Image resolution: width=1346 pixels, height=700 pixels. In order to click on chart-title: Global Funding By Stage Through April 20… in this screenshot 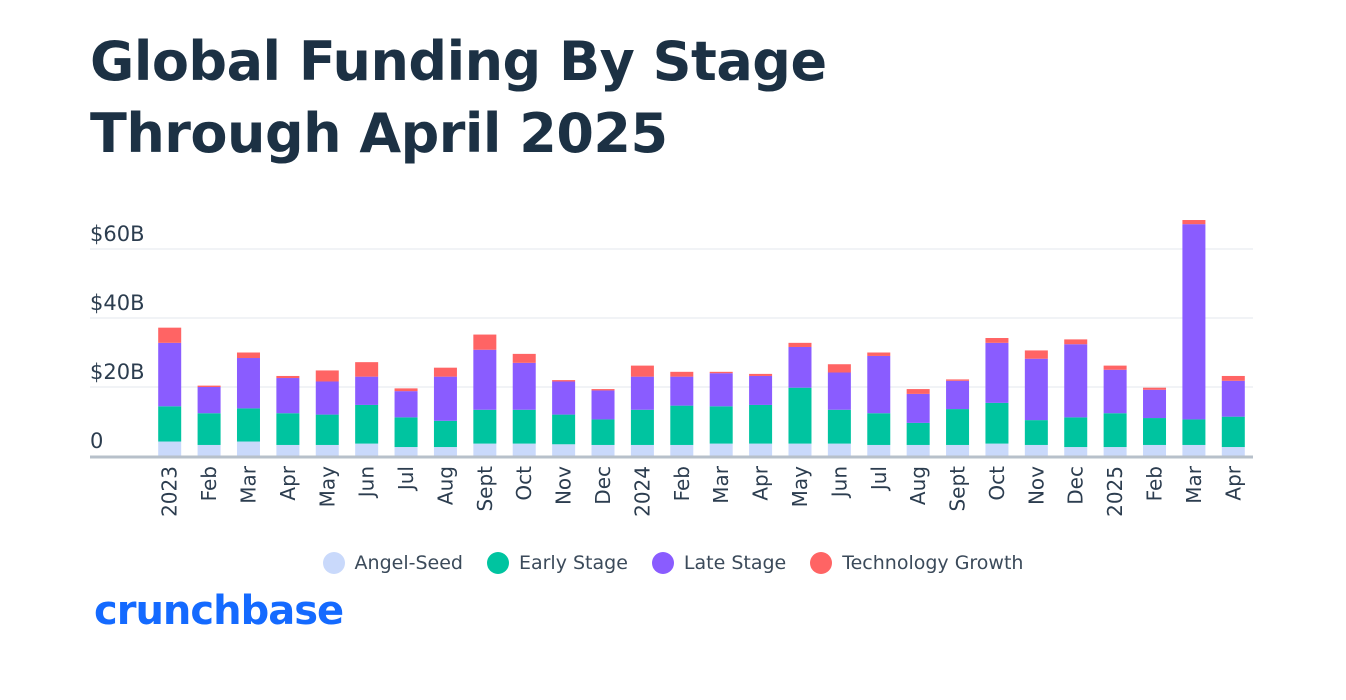, I will do `click(458, 97)`.